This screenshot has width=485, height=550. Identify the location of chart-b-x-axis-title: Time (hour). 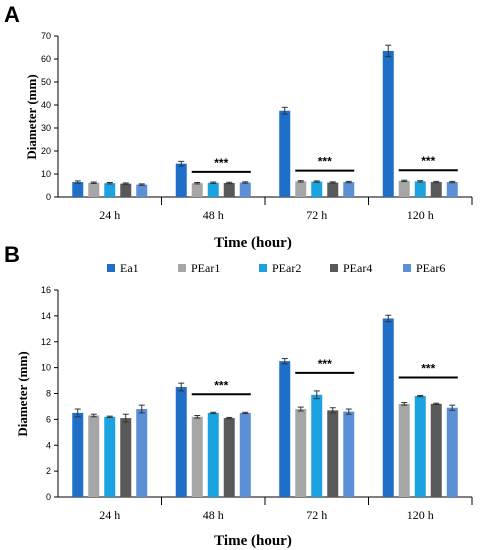
(253, 541).